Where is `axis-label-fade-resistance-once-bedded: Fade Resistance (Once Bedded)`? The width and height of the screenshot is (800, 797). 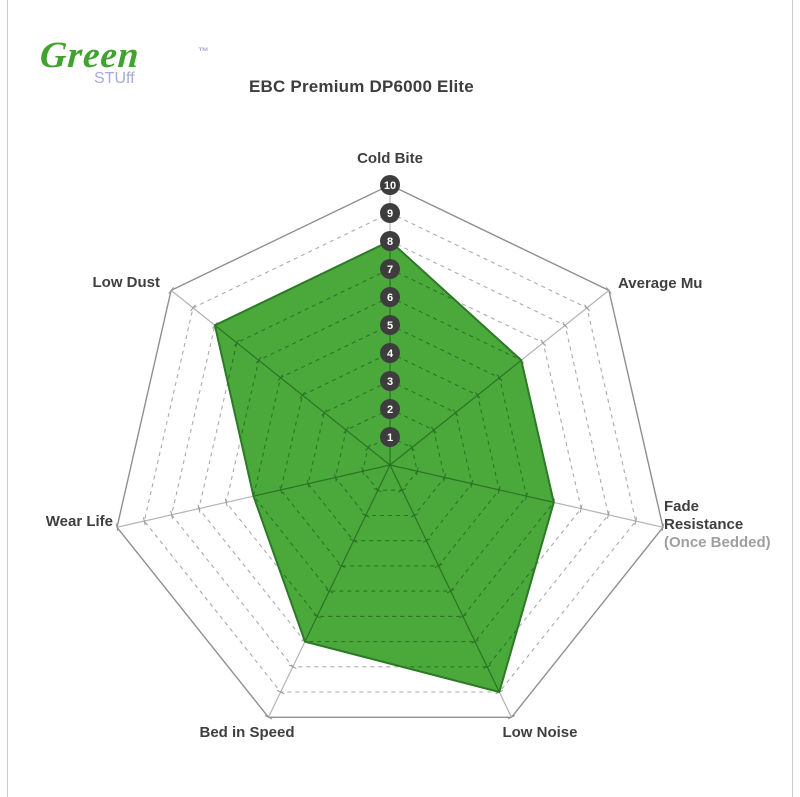
axis-label-fade-resistance-once-bedded: Fade Resistance (Once Bedded) is located at coordinates (717, 524).